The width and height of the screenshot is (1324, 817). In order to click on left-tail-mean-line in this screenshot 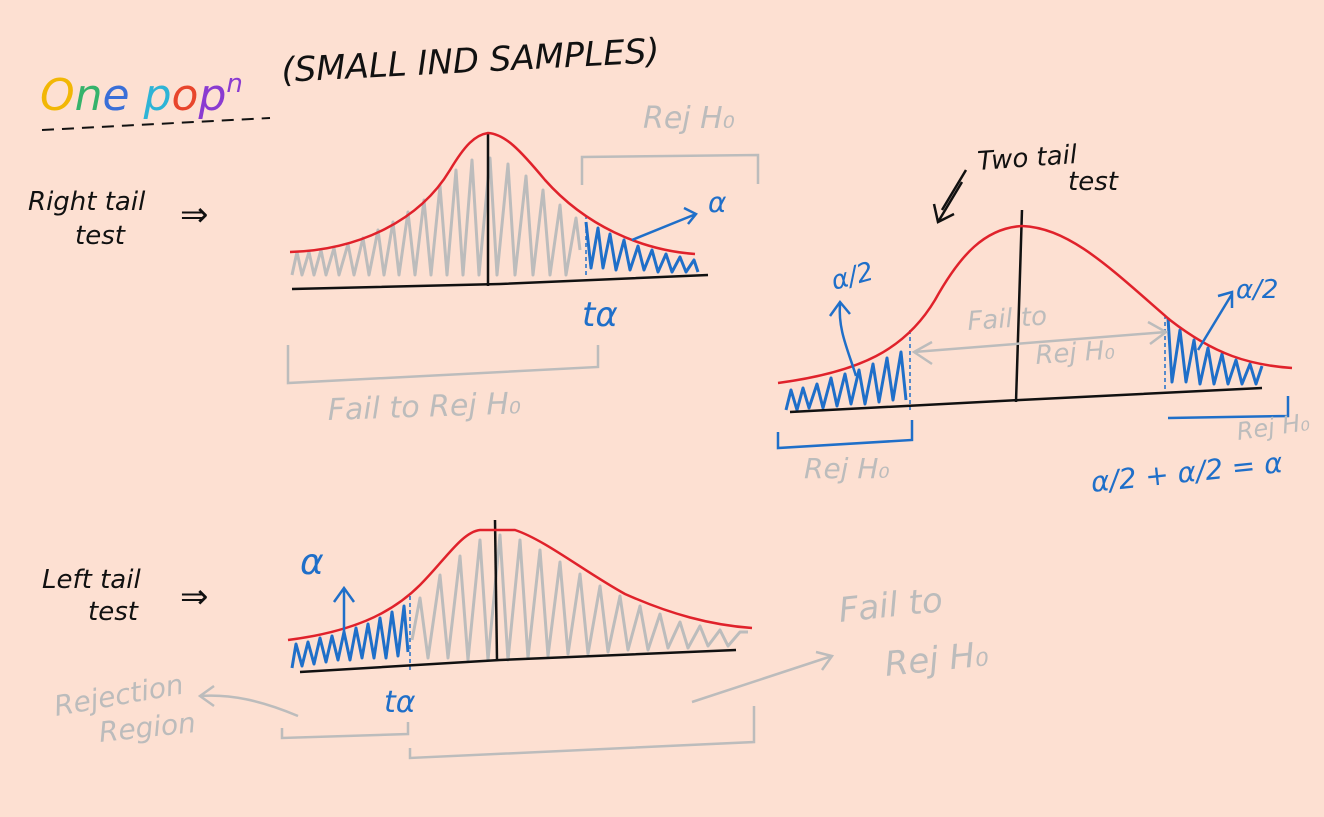, I will do `click(496, 590)`.